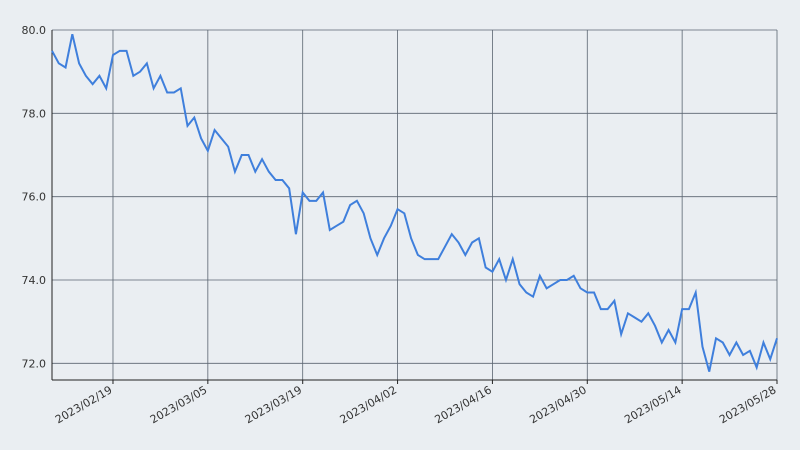 The height and width of the screenshot is (450, 800). What do you see at coordinates (557, 404) in the screenshot?
I see `x-tick-label: 2023/04/30` at bounding box center [557, 404].